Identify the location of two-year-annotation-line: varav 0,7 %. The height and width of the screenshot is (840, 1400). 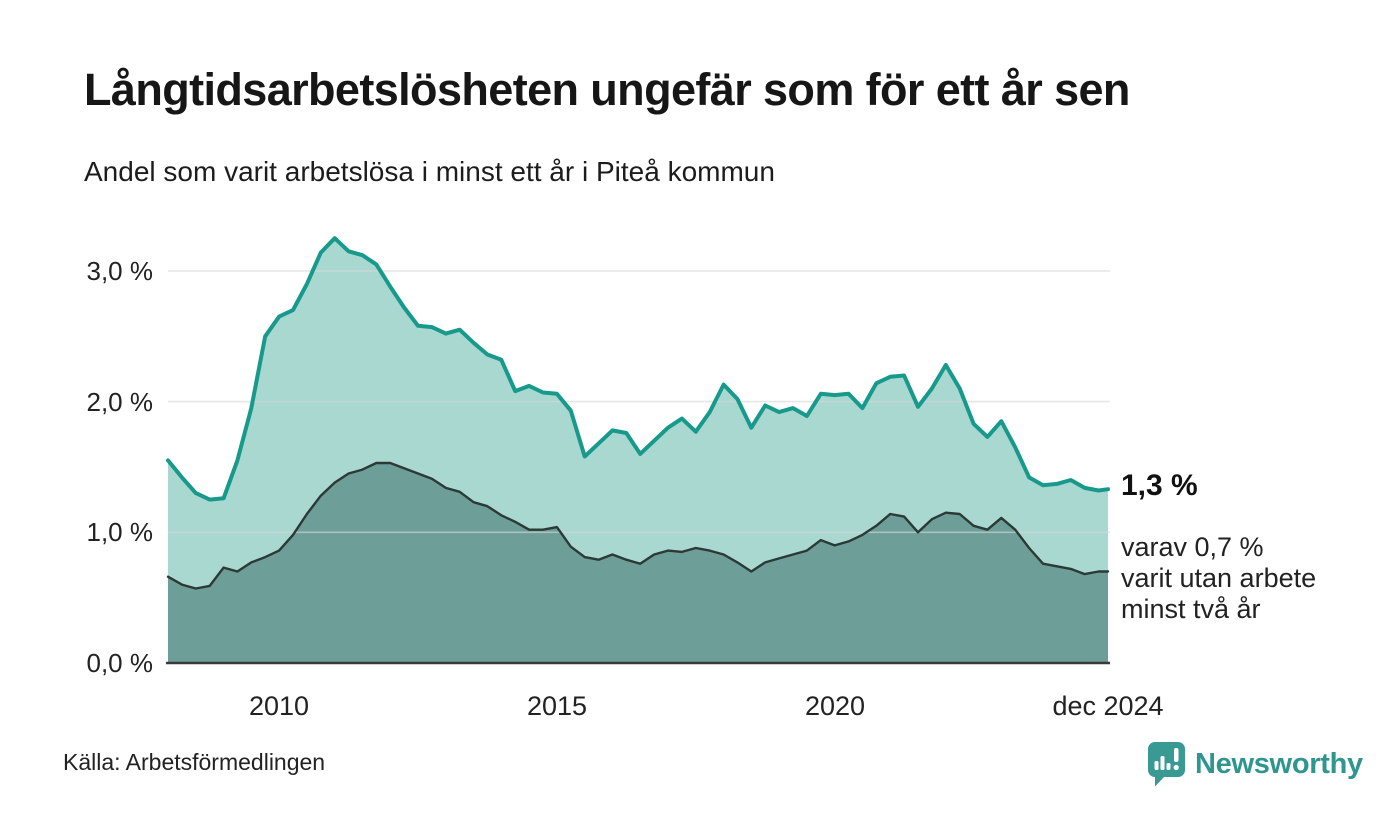
(1192, 547).